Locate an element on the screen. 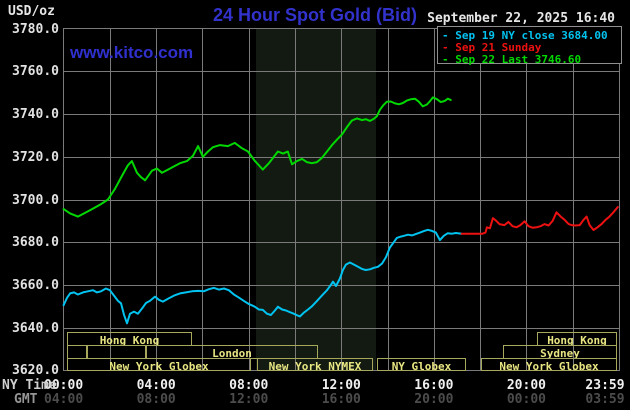 The width and height of the screenshot is (630, 410). session-label: NY Globex is located at coordinates (421, 366).